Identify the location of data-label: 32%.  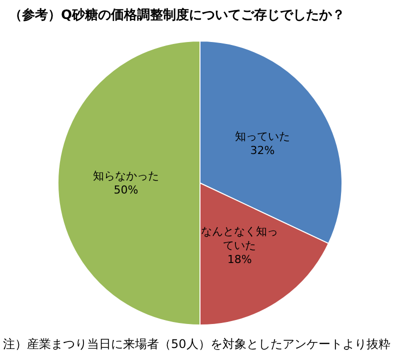
(262, 150).